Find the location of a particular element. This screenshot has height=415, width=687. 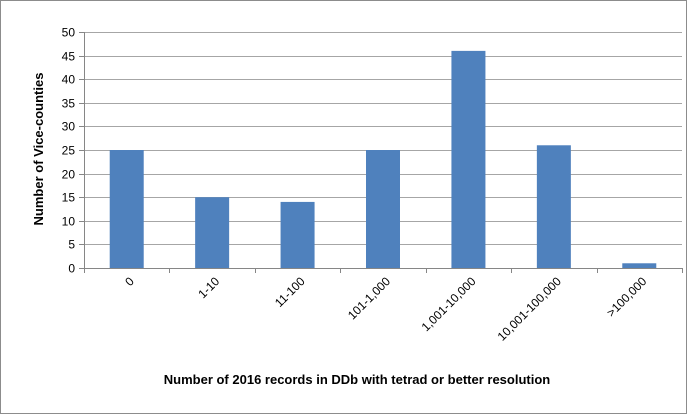

x-tick-label: 0 is located at coordinates (129, 281).